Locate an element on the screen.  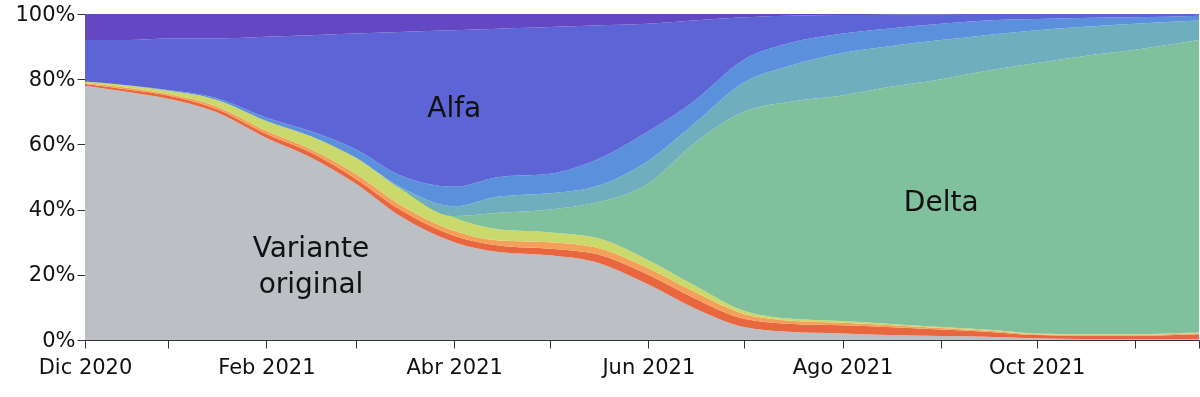
y-tick-label: 0% is located at coordinates (59, 339).